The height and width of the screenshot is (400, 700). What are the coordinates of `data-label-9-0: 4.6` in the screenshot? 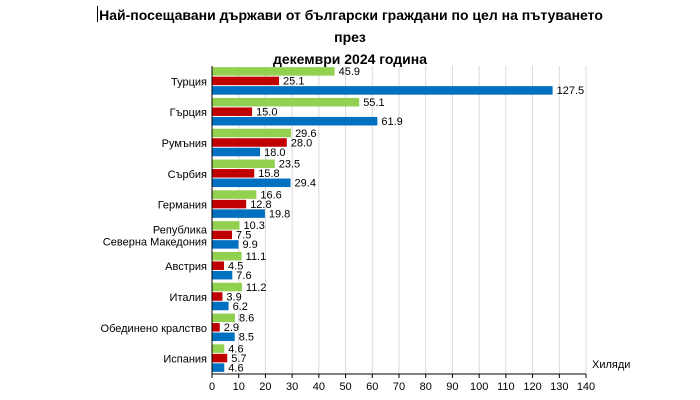 It's located at (235, 349).